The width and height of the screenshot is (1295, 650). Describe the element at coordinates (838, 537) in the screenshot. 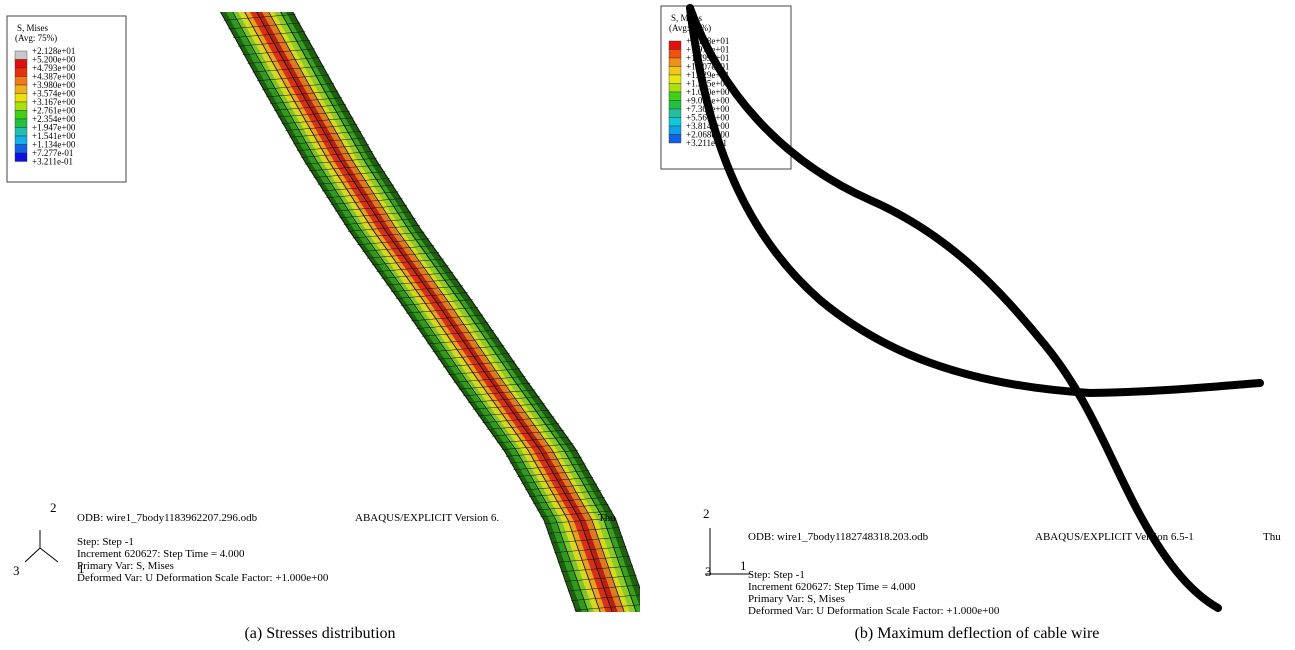

I see `odb-name: ODB: wire1_7body1182748318.203.odb` at that location.